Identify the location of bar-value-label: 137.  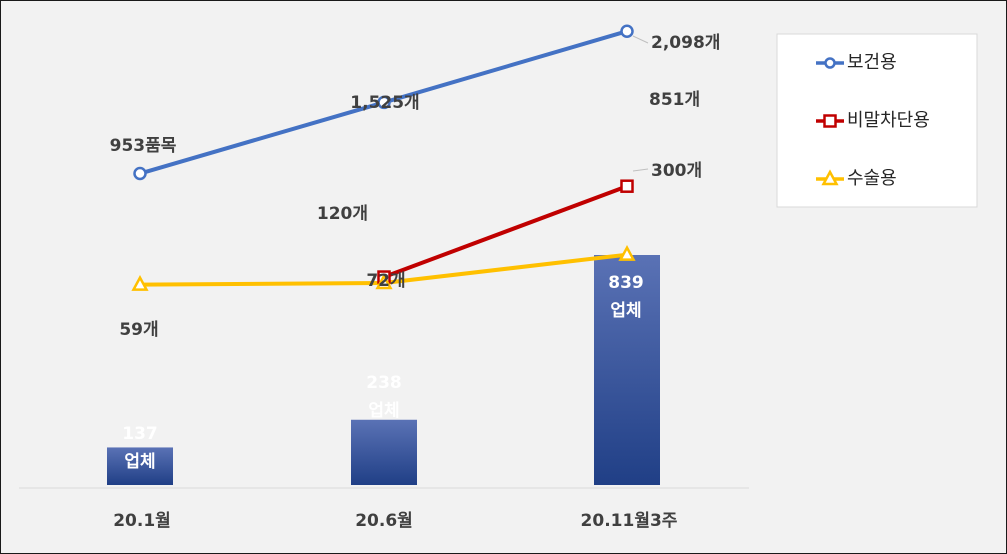
(140, 434).